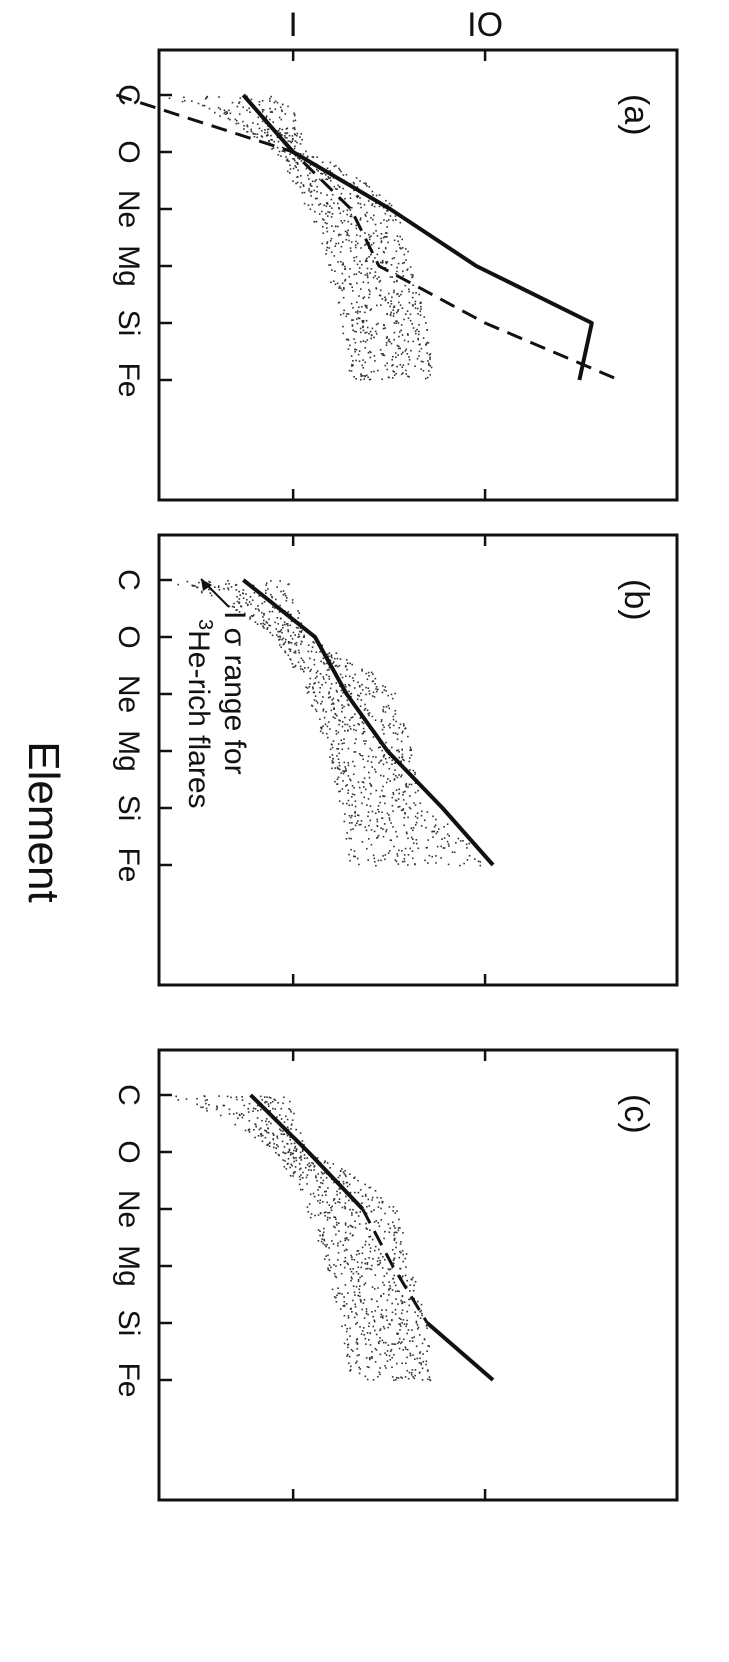 Image resolution: width=729 pixels, height=1662 pixels. Describe the element at coordinates (43, 821) in the screenshot. I see `x-axis-label: Element` at that location.